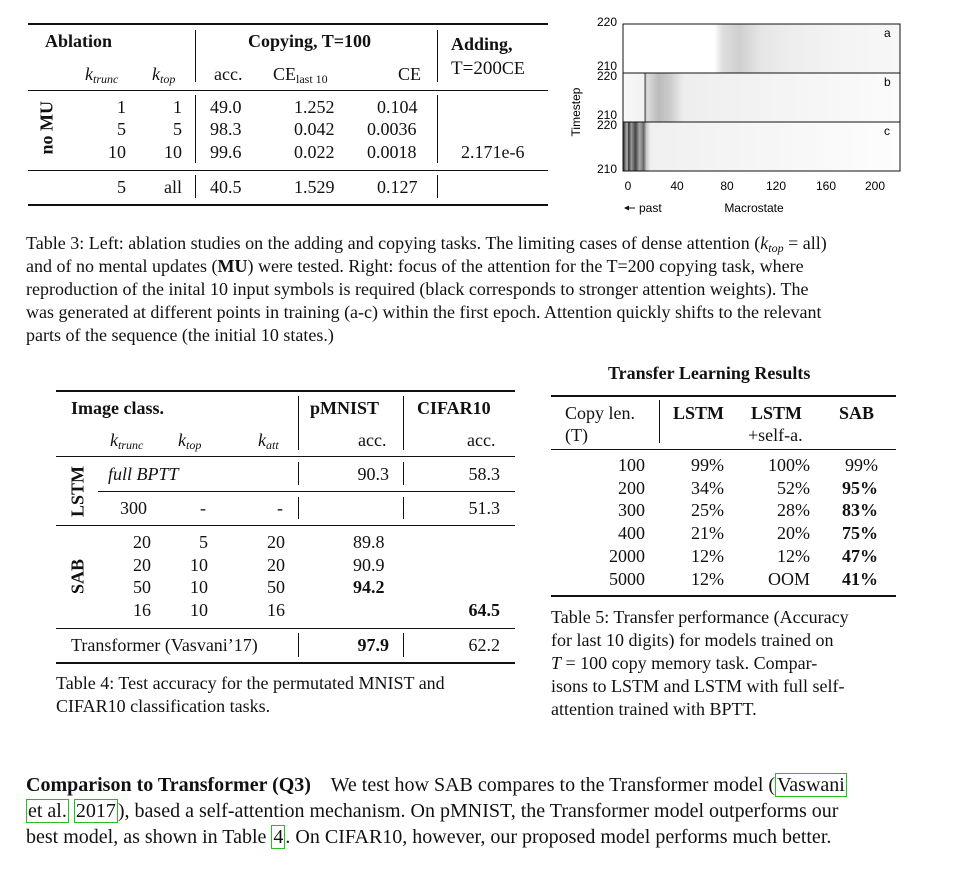 Image resolution: width=955 pixels, height=870 pixels. Describe the element at coordinates (314, 129) in the screenshot. I see `t3-cell: 0.042` at that location.